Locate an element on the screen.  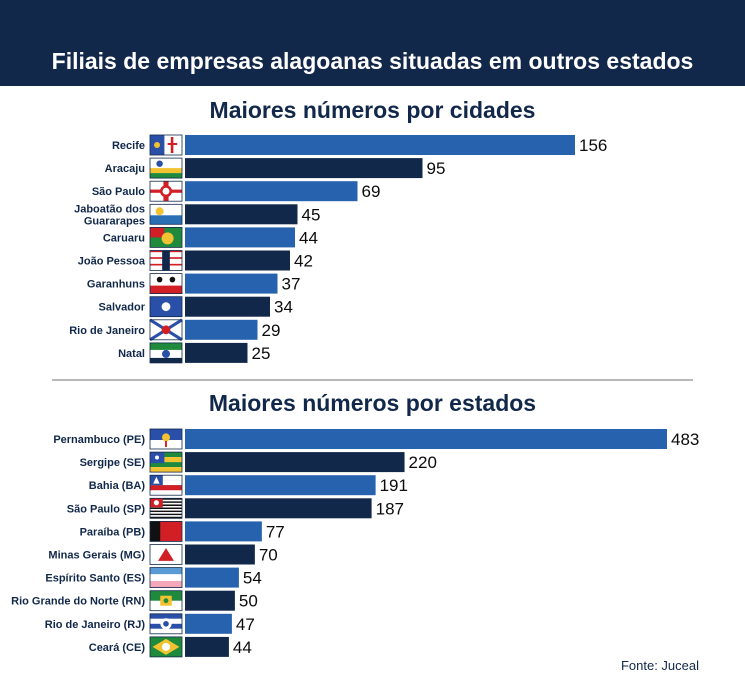
category-label: Espírito Santo (ES) is located at coordinates (95, 579).